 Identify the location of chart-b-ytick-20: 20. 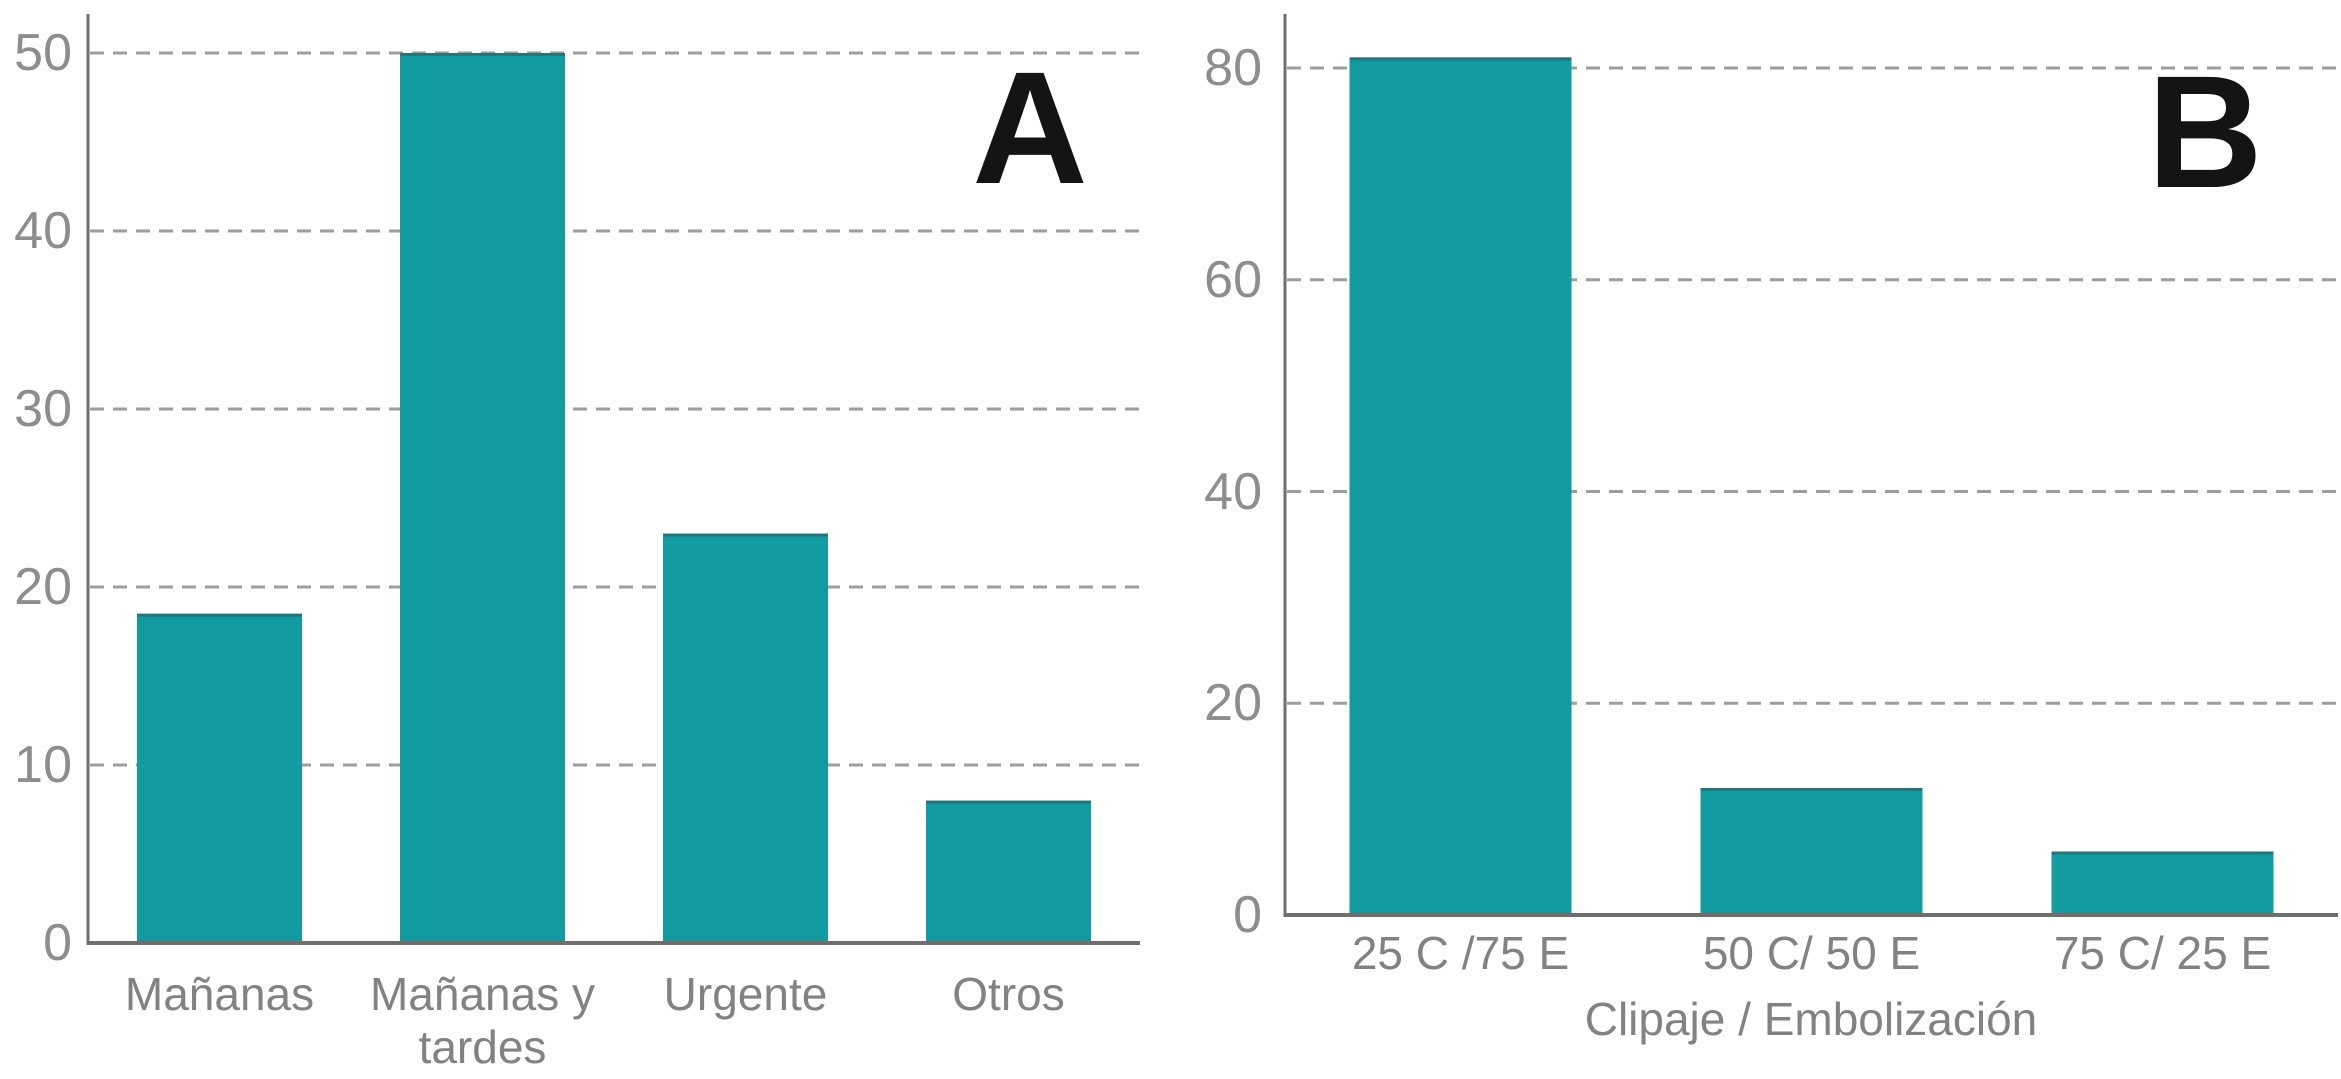
(1233, 703).